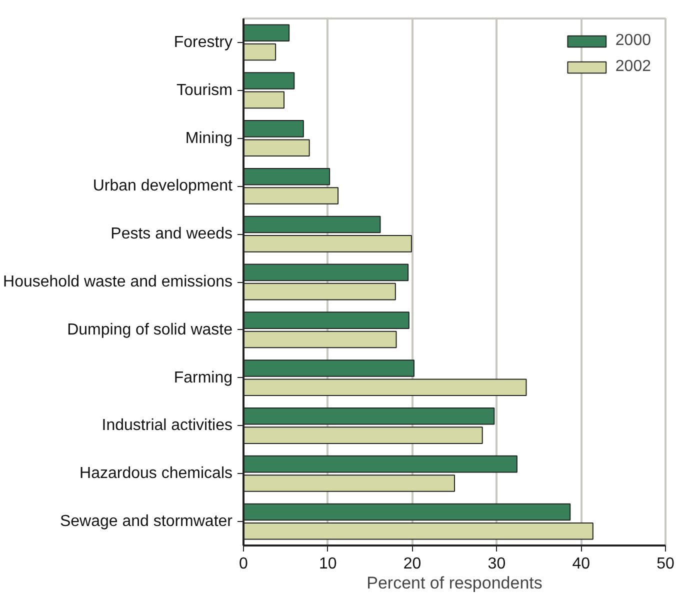 This screenshot has height=599, width=691. I want to click on x-tick-label: 0, so click(243, 564).